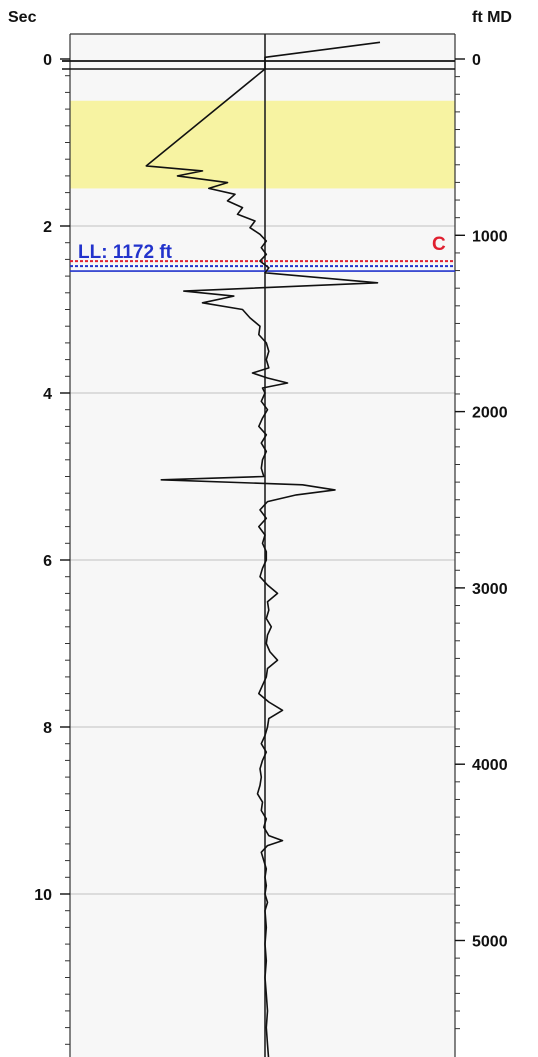 The width and height of the screenshot is (538, 1057). Describe the element at coordinates (43, 895) in the screenshot. I see `left-tick-label: 10` at that location.